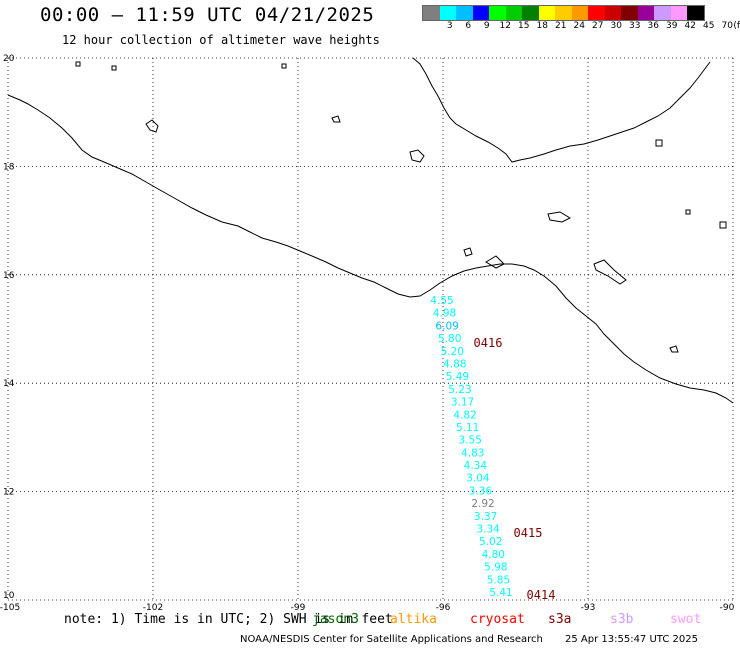 Image resolution: width=740 pixels, height=650 pixels. Describe the element at coordinates (9, 327) in the screenshot. I see `latitude-labels: 20 18 16 14 12 10` at that location.